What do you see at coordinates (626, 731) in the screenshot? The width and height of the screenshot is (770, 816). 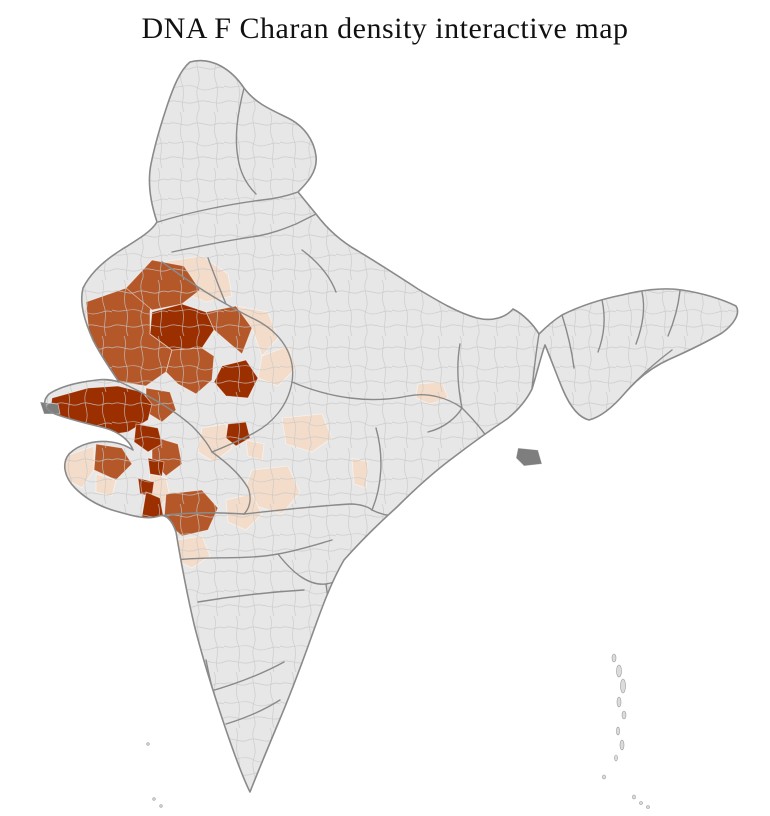 I see `andaman-nicobar-islands` at bounding box center [626, 731].